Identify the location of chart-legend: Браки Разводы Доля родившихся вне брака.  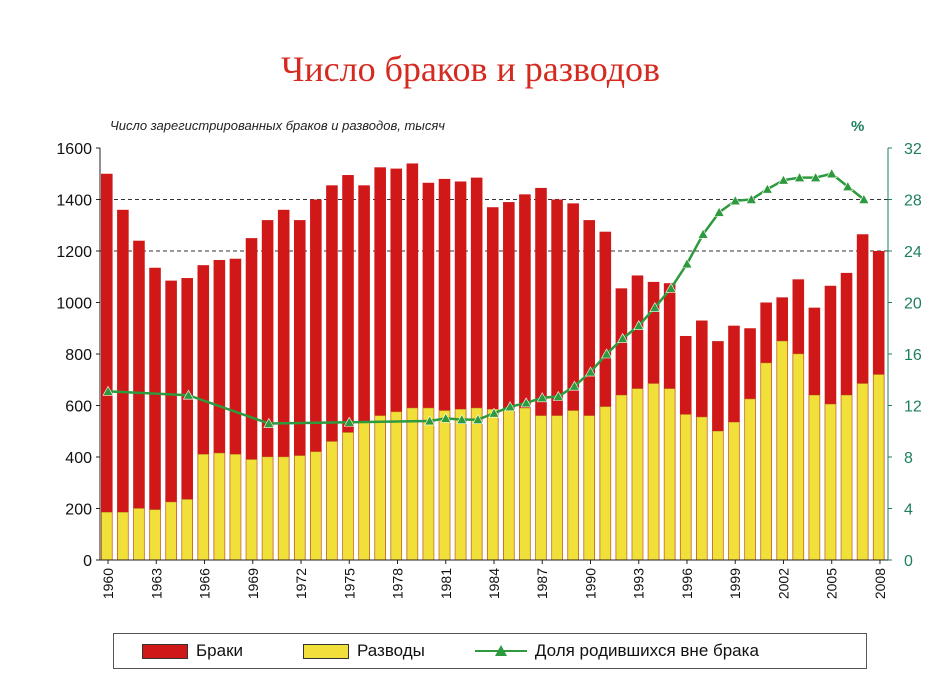
(490, 651).